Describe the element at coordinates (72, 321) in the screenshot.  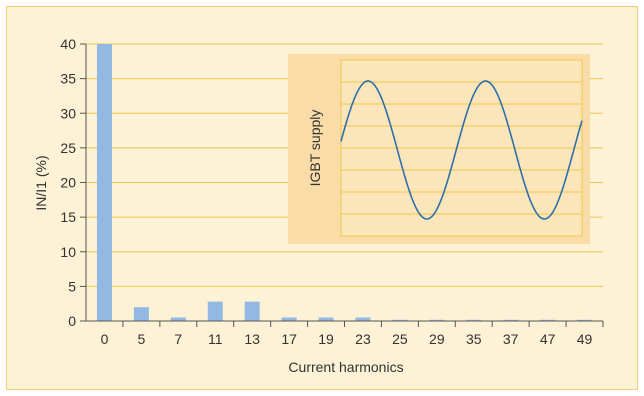
I see `y-tick-label: 0` at that location.